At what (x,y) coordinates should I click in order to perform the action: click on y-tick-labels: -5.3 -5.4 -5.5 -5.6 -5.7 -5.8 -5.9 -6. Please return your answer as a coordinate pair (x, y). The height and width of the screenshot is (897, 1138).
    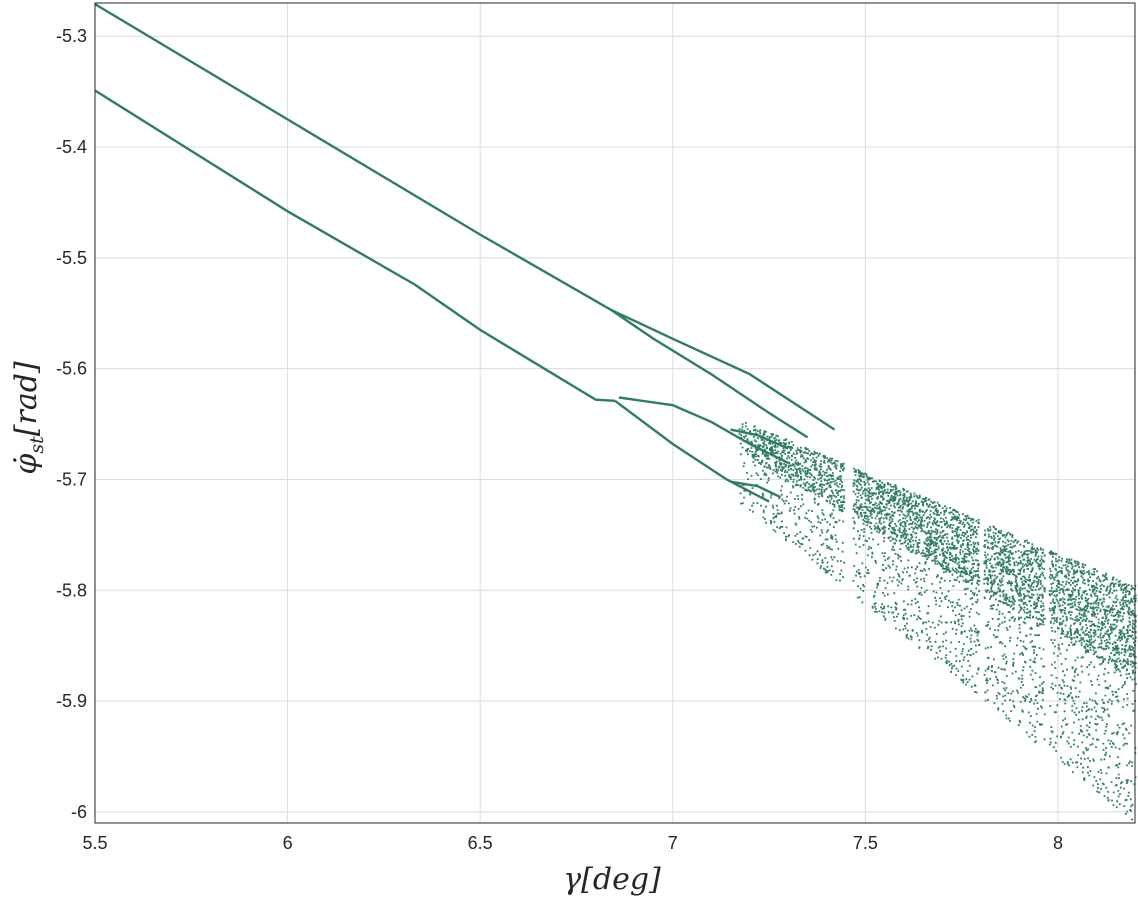
    Looking at the image, I should click on (71, 424).